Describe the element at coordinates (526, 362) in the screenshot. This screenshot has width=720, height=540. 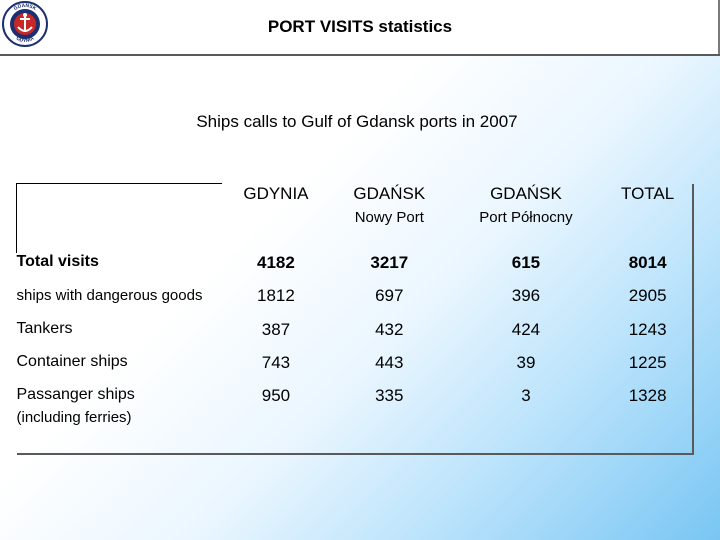
I see `table-cell: 39` at that location.